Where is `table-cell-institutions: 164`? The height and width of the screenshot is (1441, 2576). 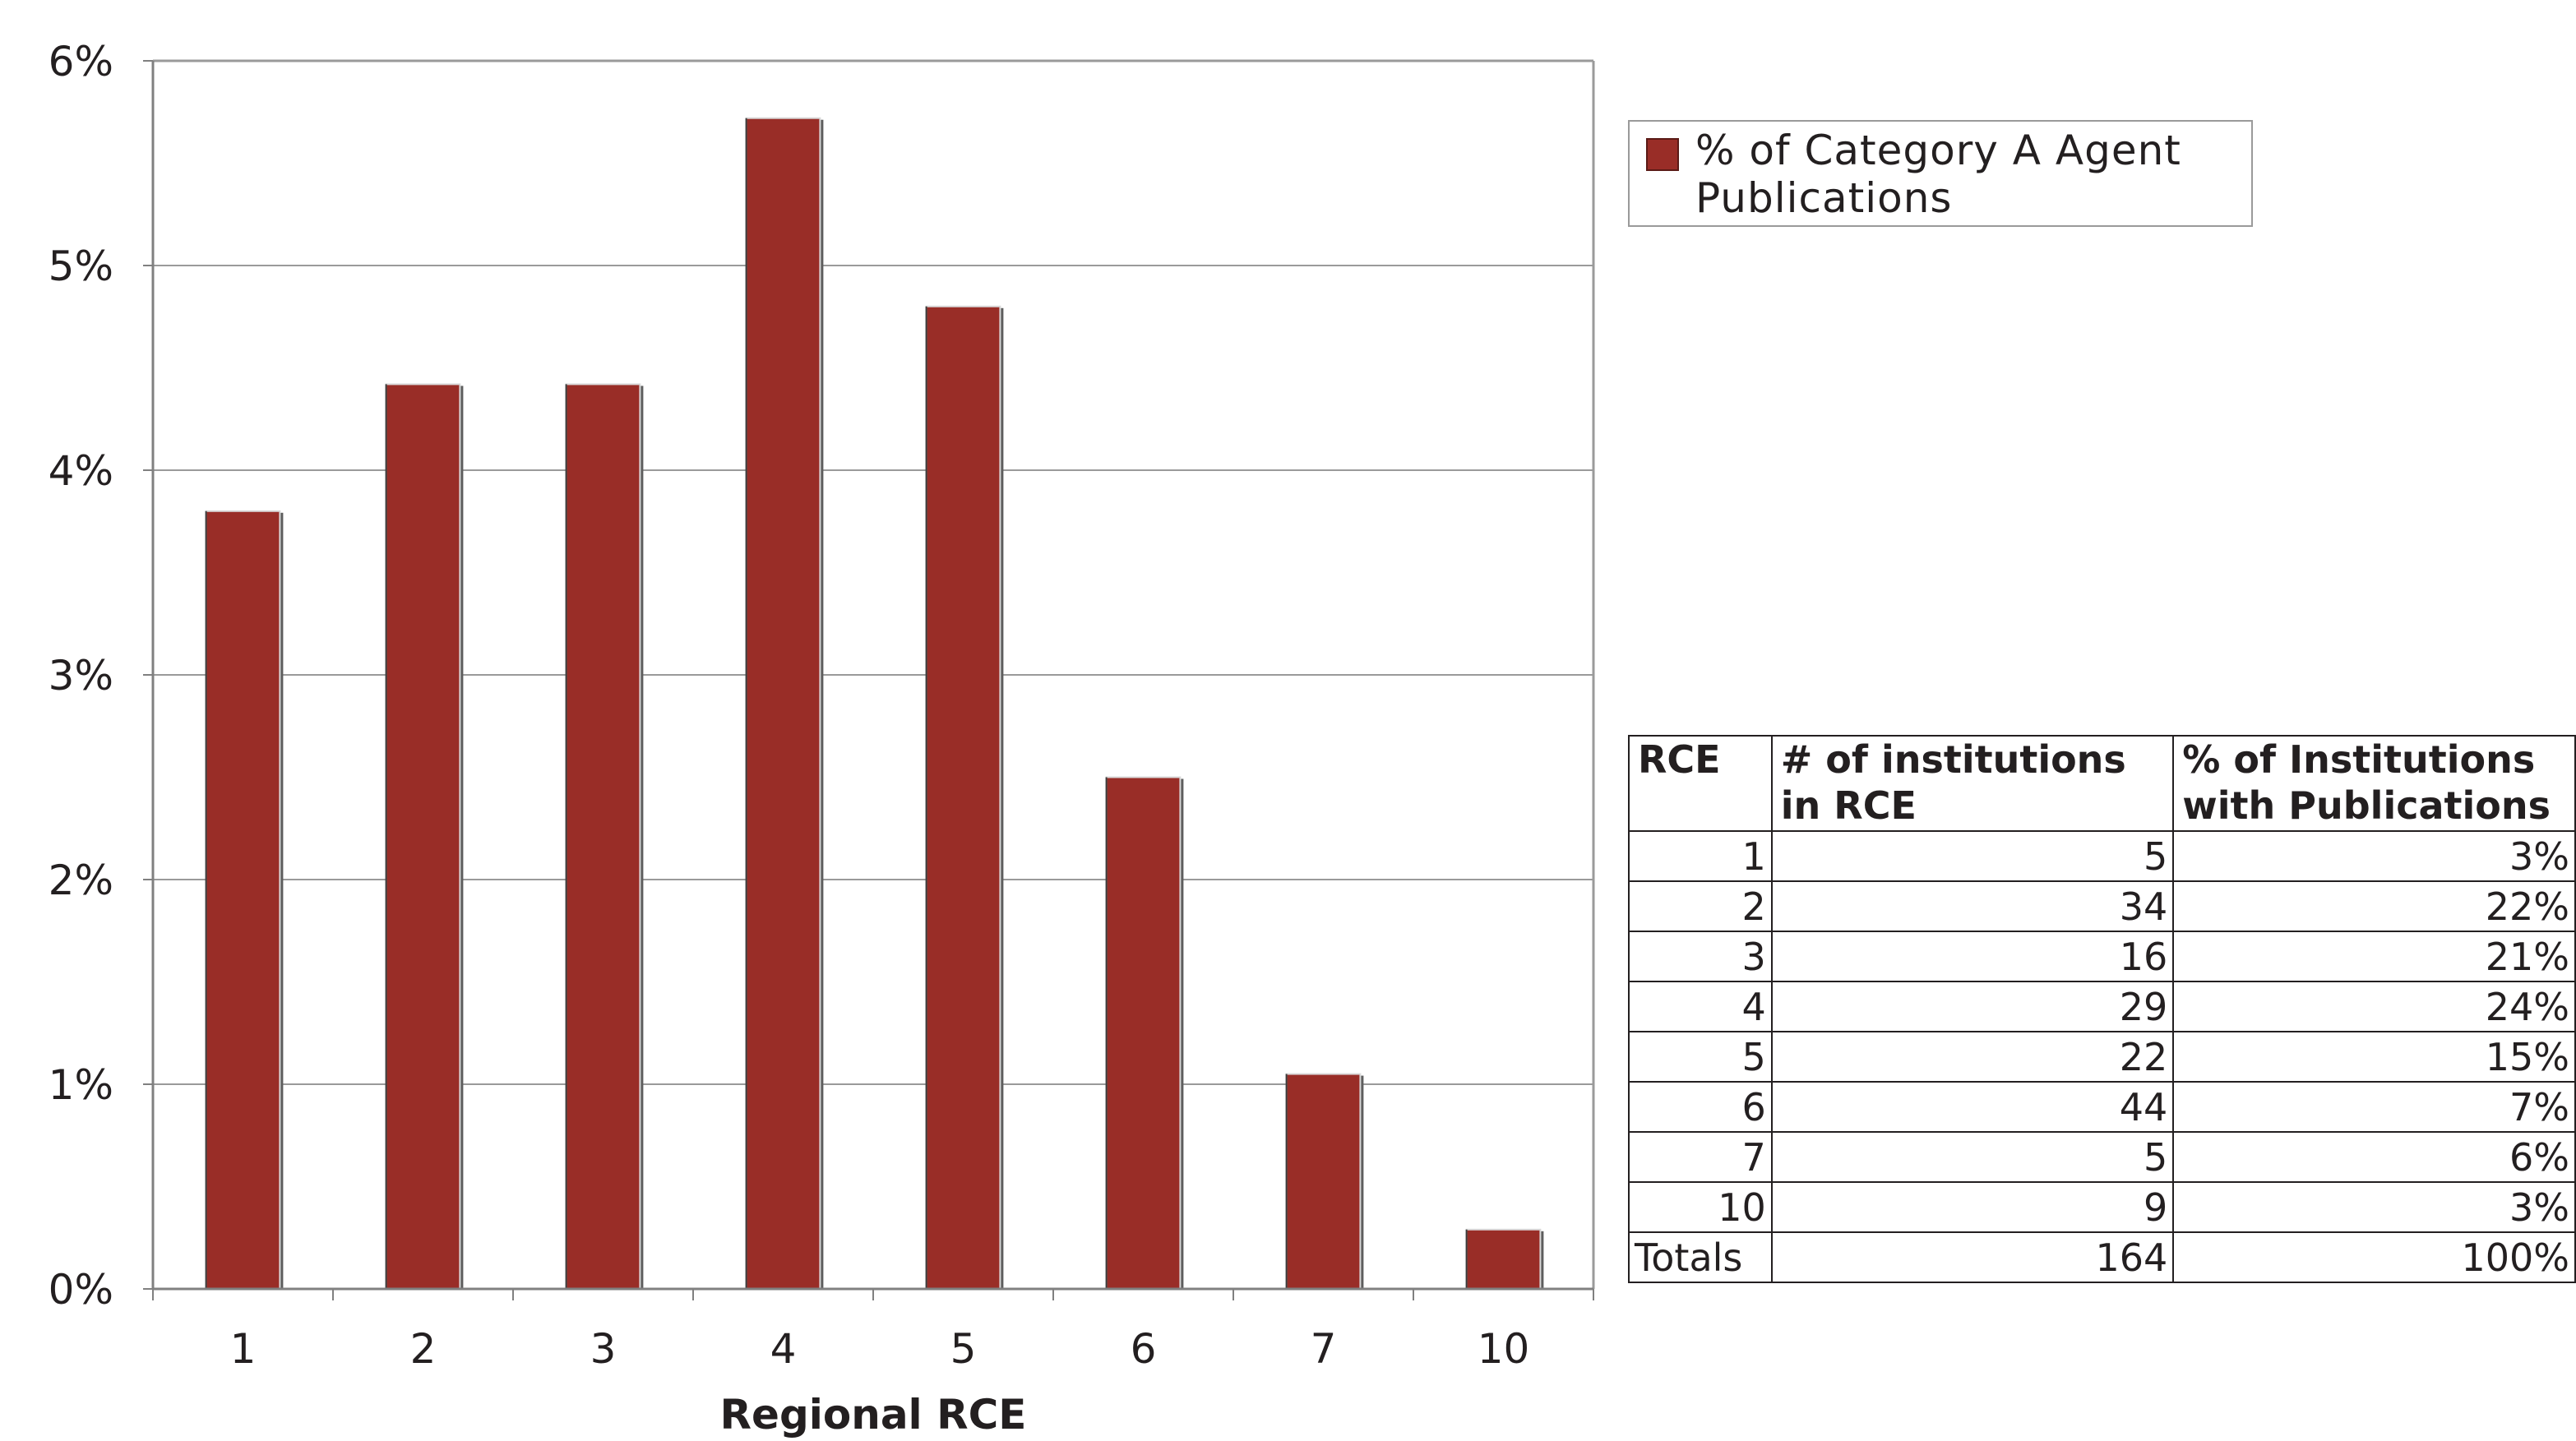 table-cell-institutions: 164 is located at coordinates (1972, 1257).